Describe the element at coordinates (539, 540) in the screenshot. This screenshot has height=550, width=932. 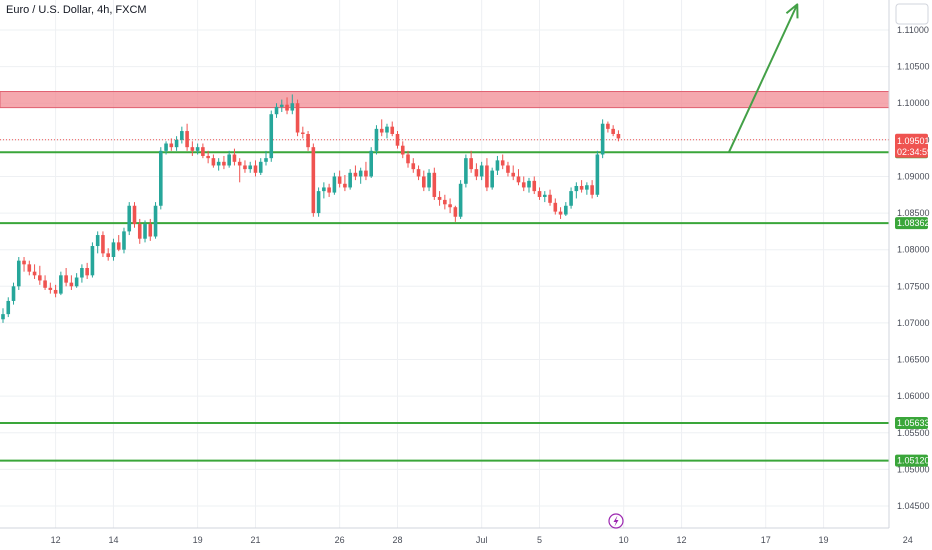
I see `time-tick-label: 5` at that location.